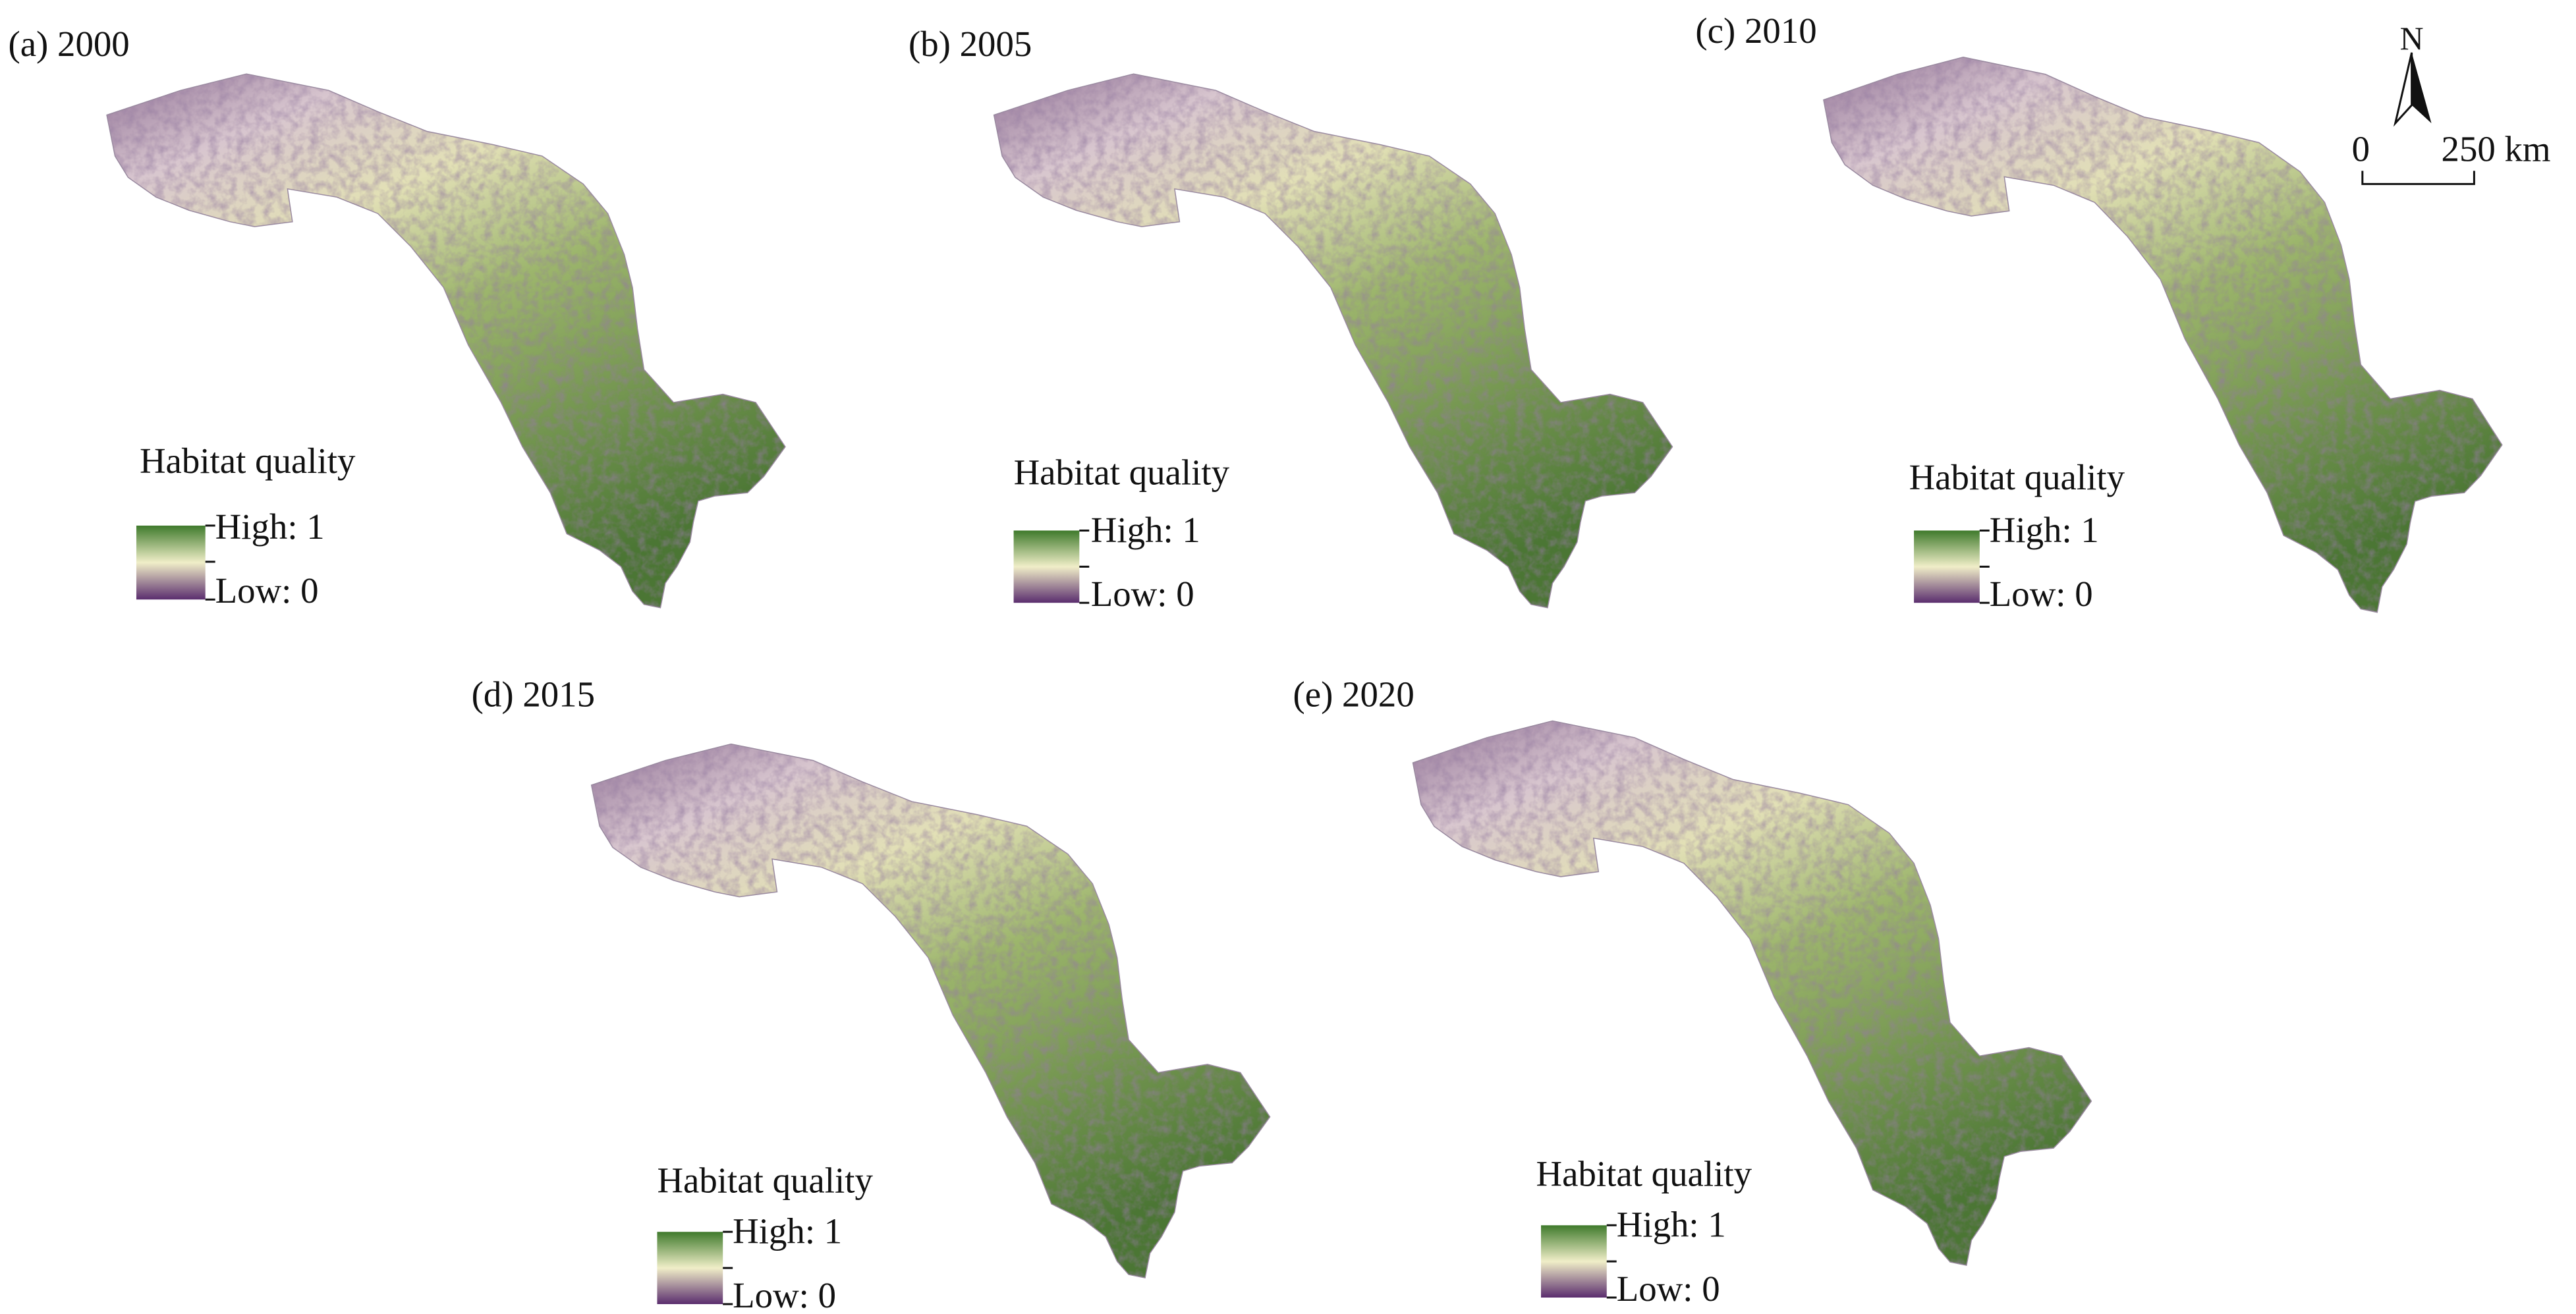 Image resolution: width=2576 pixels, height=1314 pixels. What do you see at coordinates (2361, 148) in the screenshot?
I see `scale-start: 0` at bounding box center [2361, 148].